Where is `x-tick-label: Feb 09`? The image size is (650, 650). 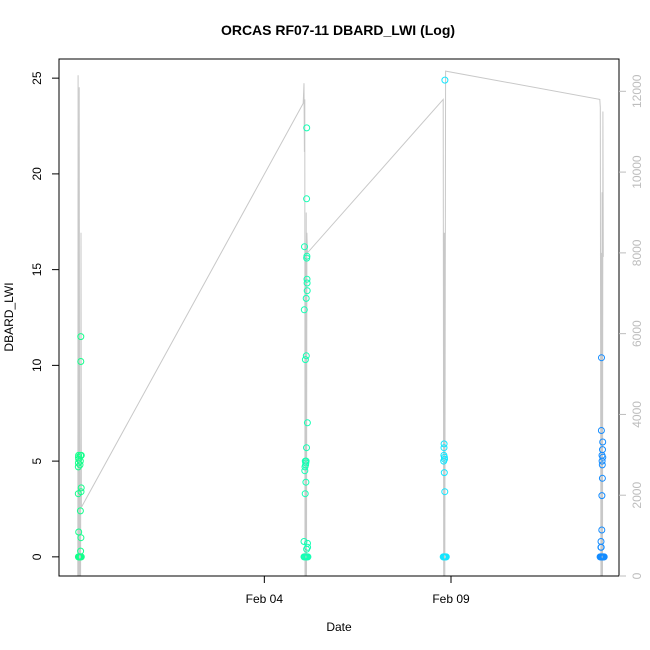 x-tick-label: Feb 09 is located at coordinates (451, 599).